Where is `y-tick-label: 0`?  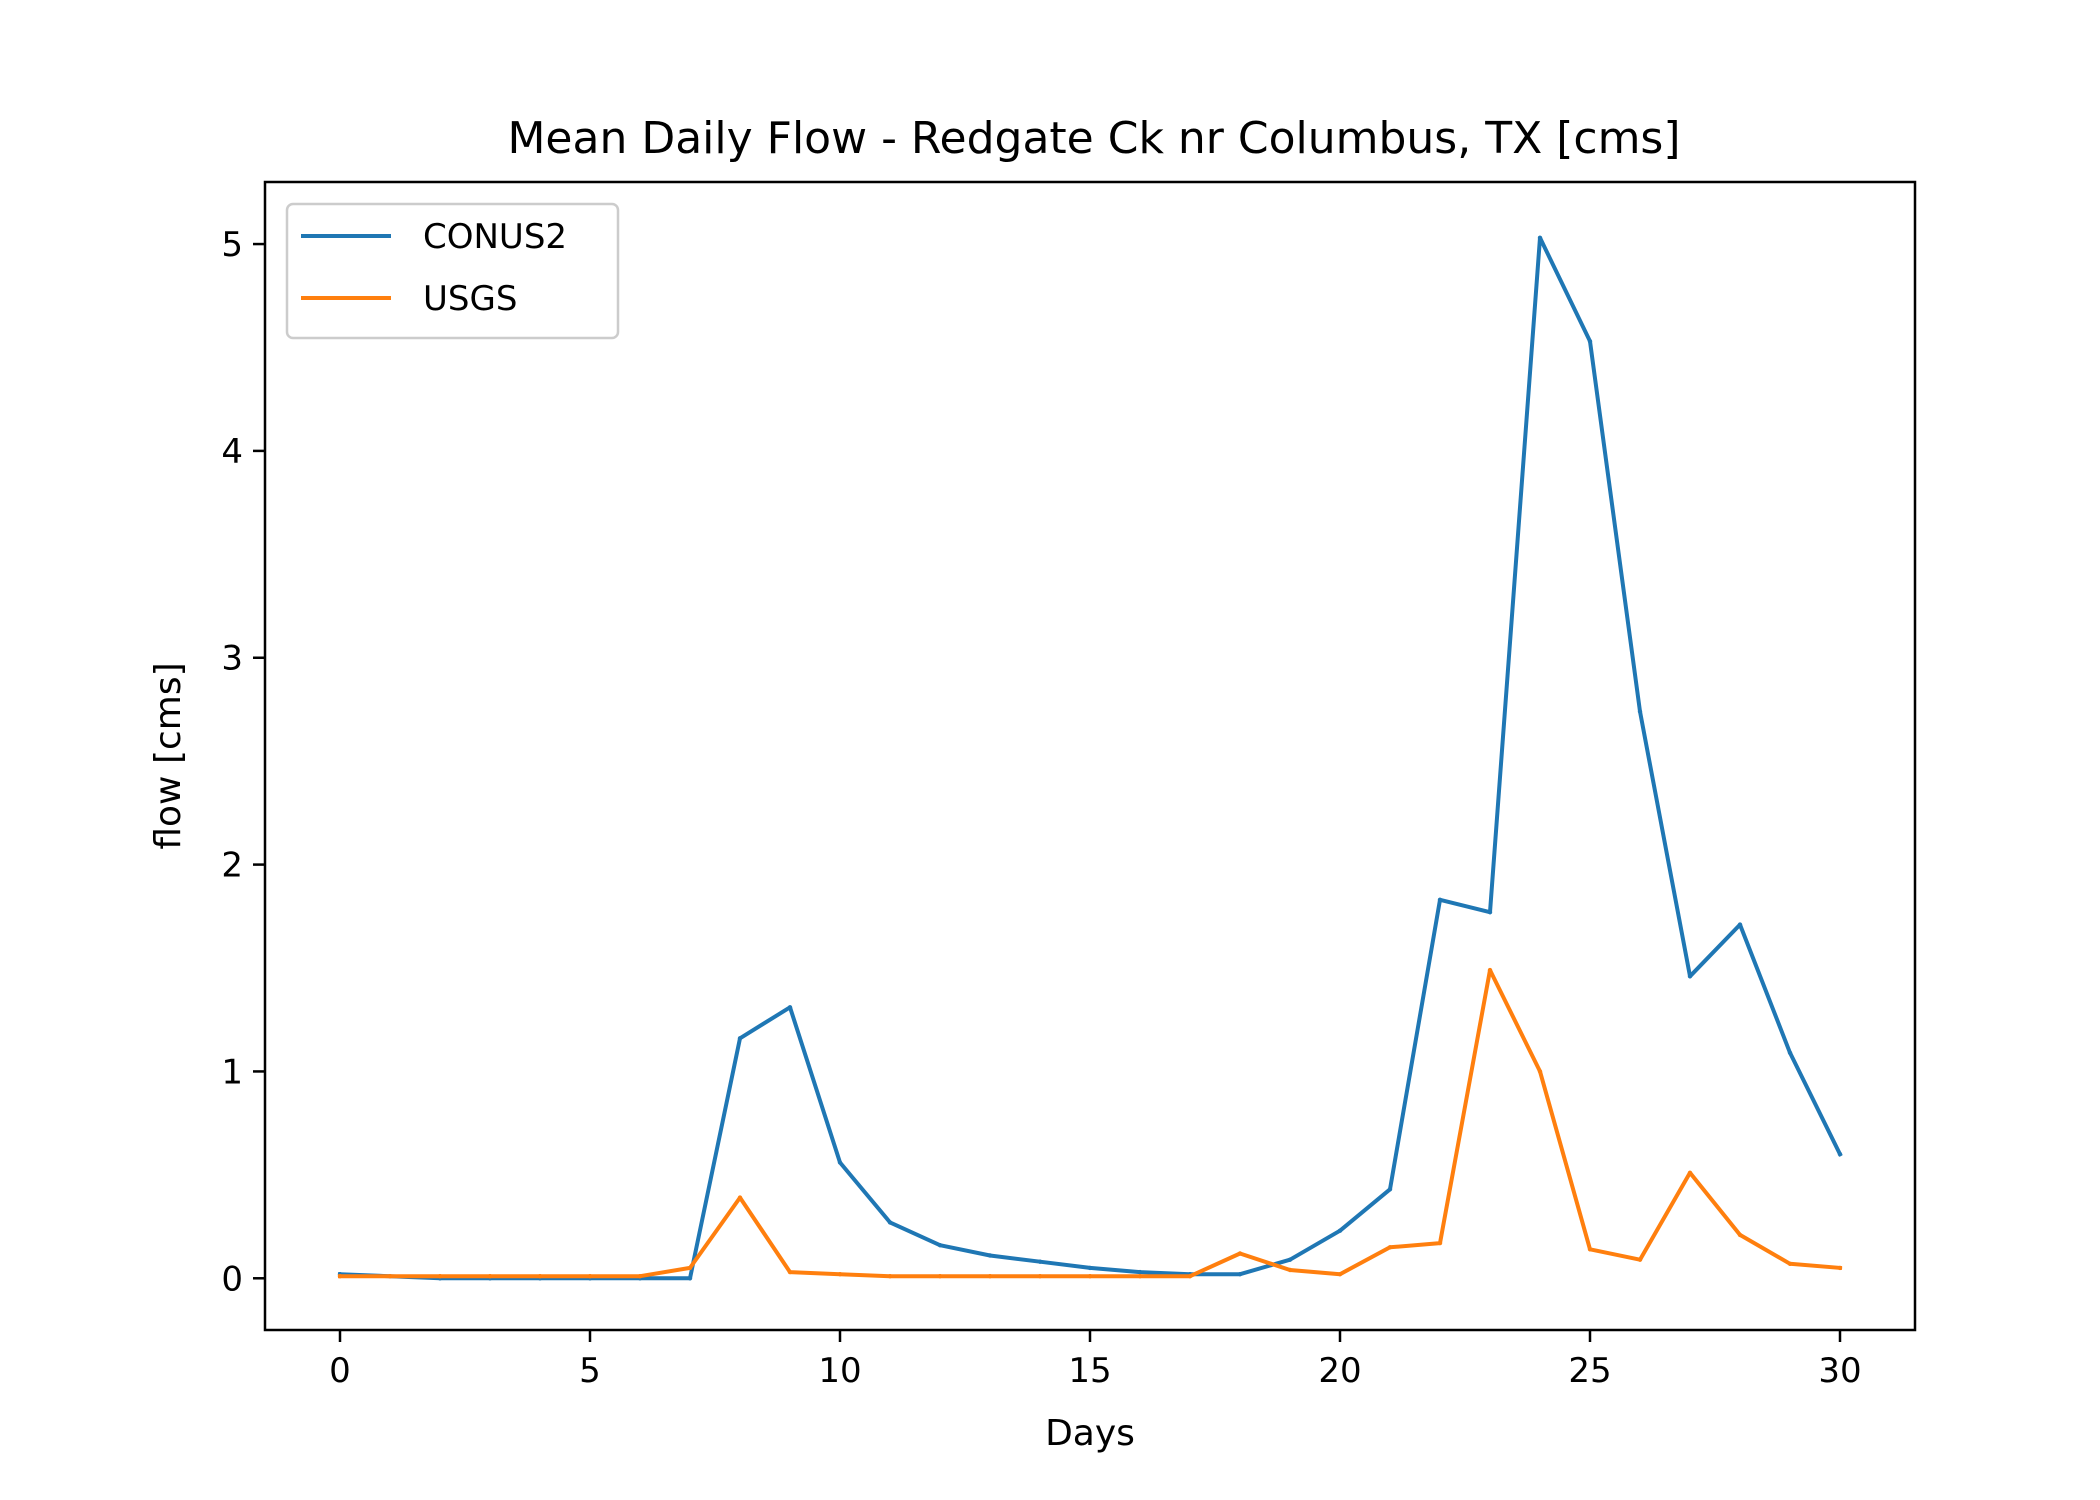 y-tick-label: 0 is located at coordinates (232, 1279).